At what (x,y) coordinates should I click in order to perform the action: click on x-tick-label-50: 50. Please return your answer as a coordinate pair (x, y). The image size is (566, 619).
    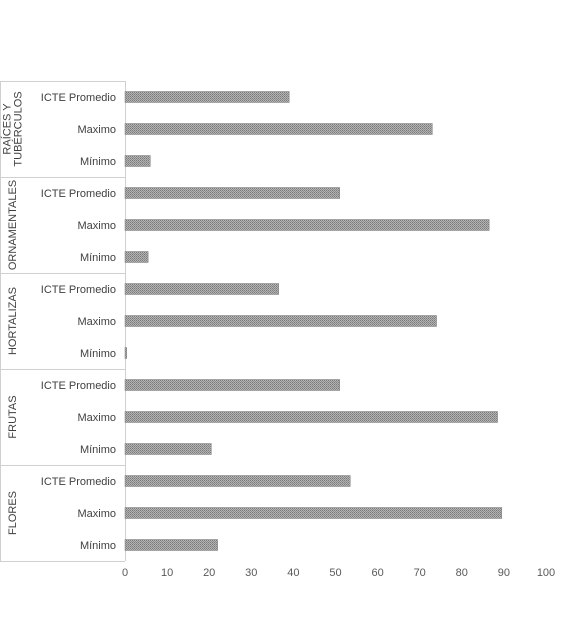
    Looking at the image, I should click on (335, 573).